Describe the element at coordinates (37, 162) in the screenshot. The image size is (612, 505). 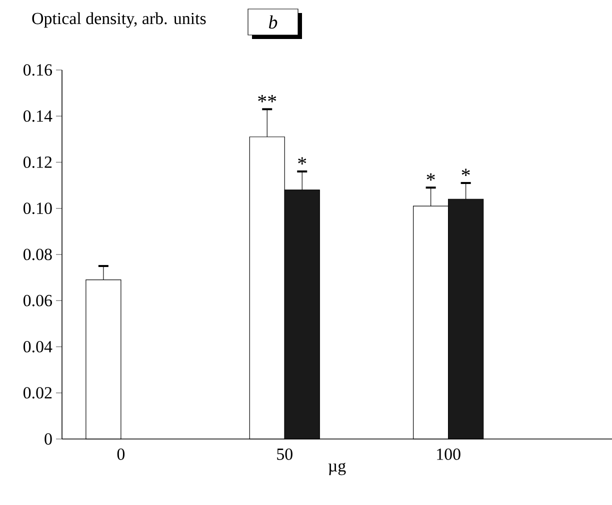
I see `y-tick-label: 0.12` at that location.